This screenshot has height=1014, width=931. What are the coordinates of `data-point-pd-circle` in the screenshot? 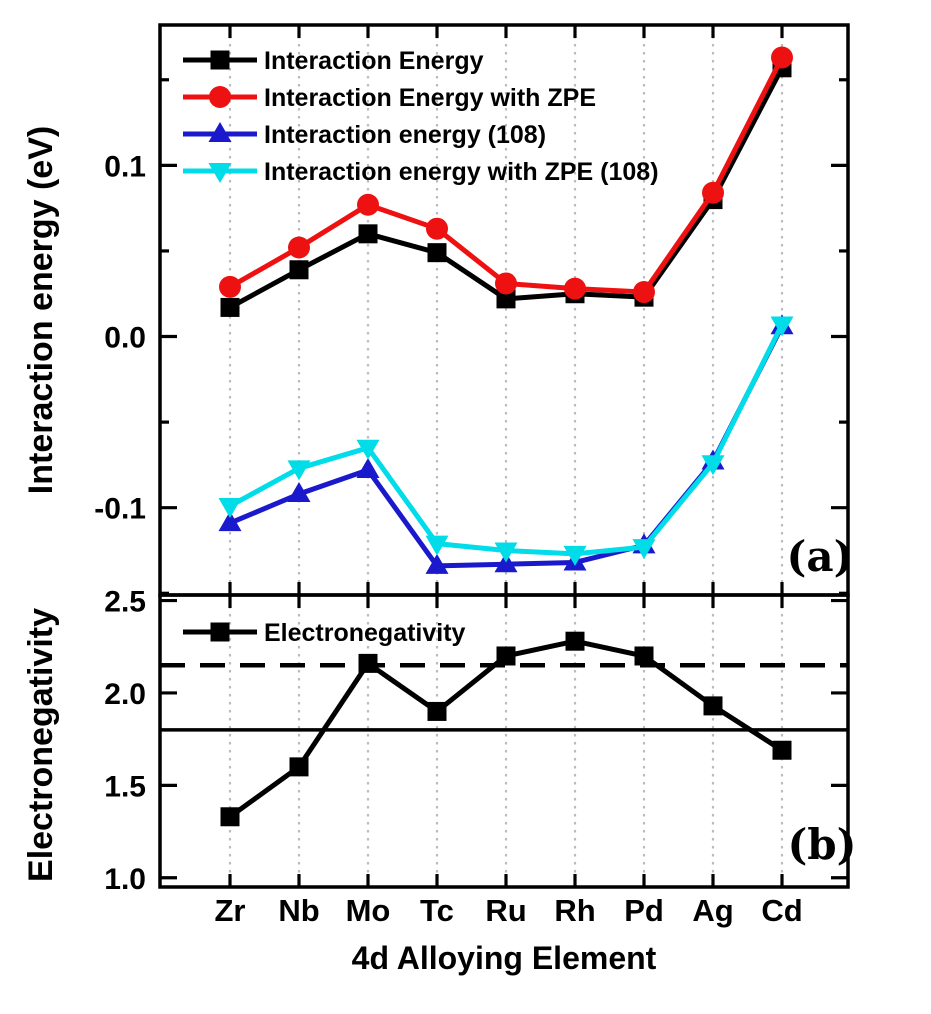 It's located at (644, 292).